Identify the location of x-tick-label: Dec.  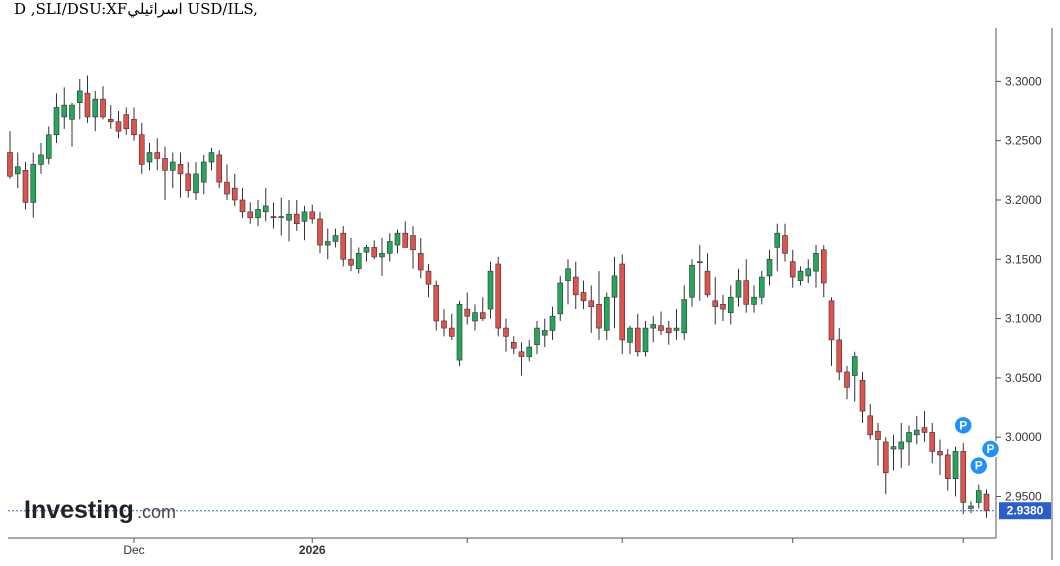
(133, 550).